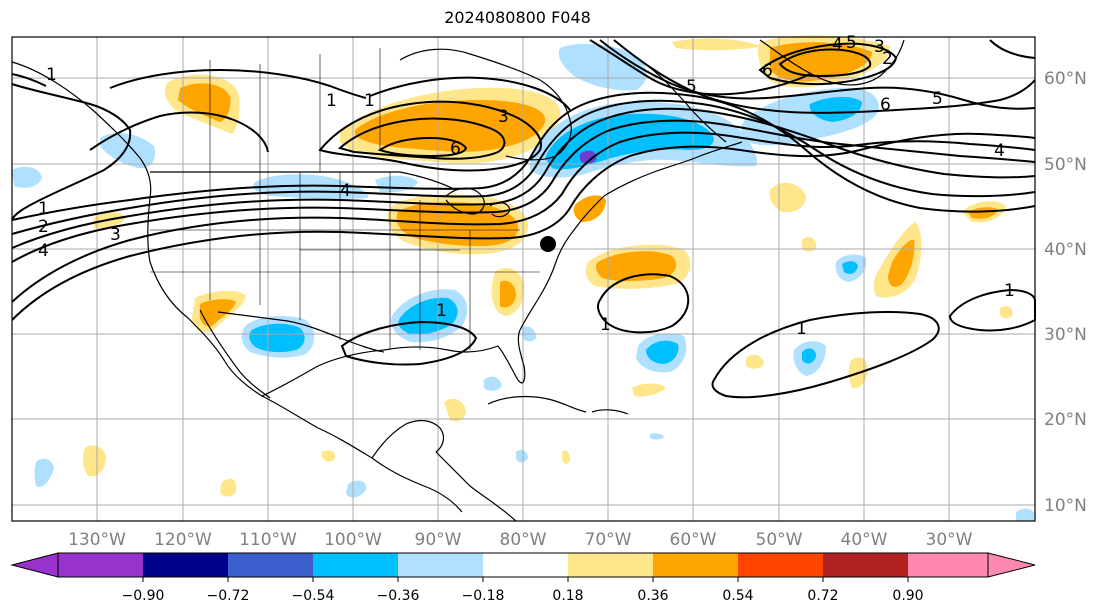  I want to click on plot-title: 2024080800 F048, so click(517, 17).